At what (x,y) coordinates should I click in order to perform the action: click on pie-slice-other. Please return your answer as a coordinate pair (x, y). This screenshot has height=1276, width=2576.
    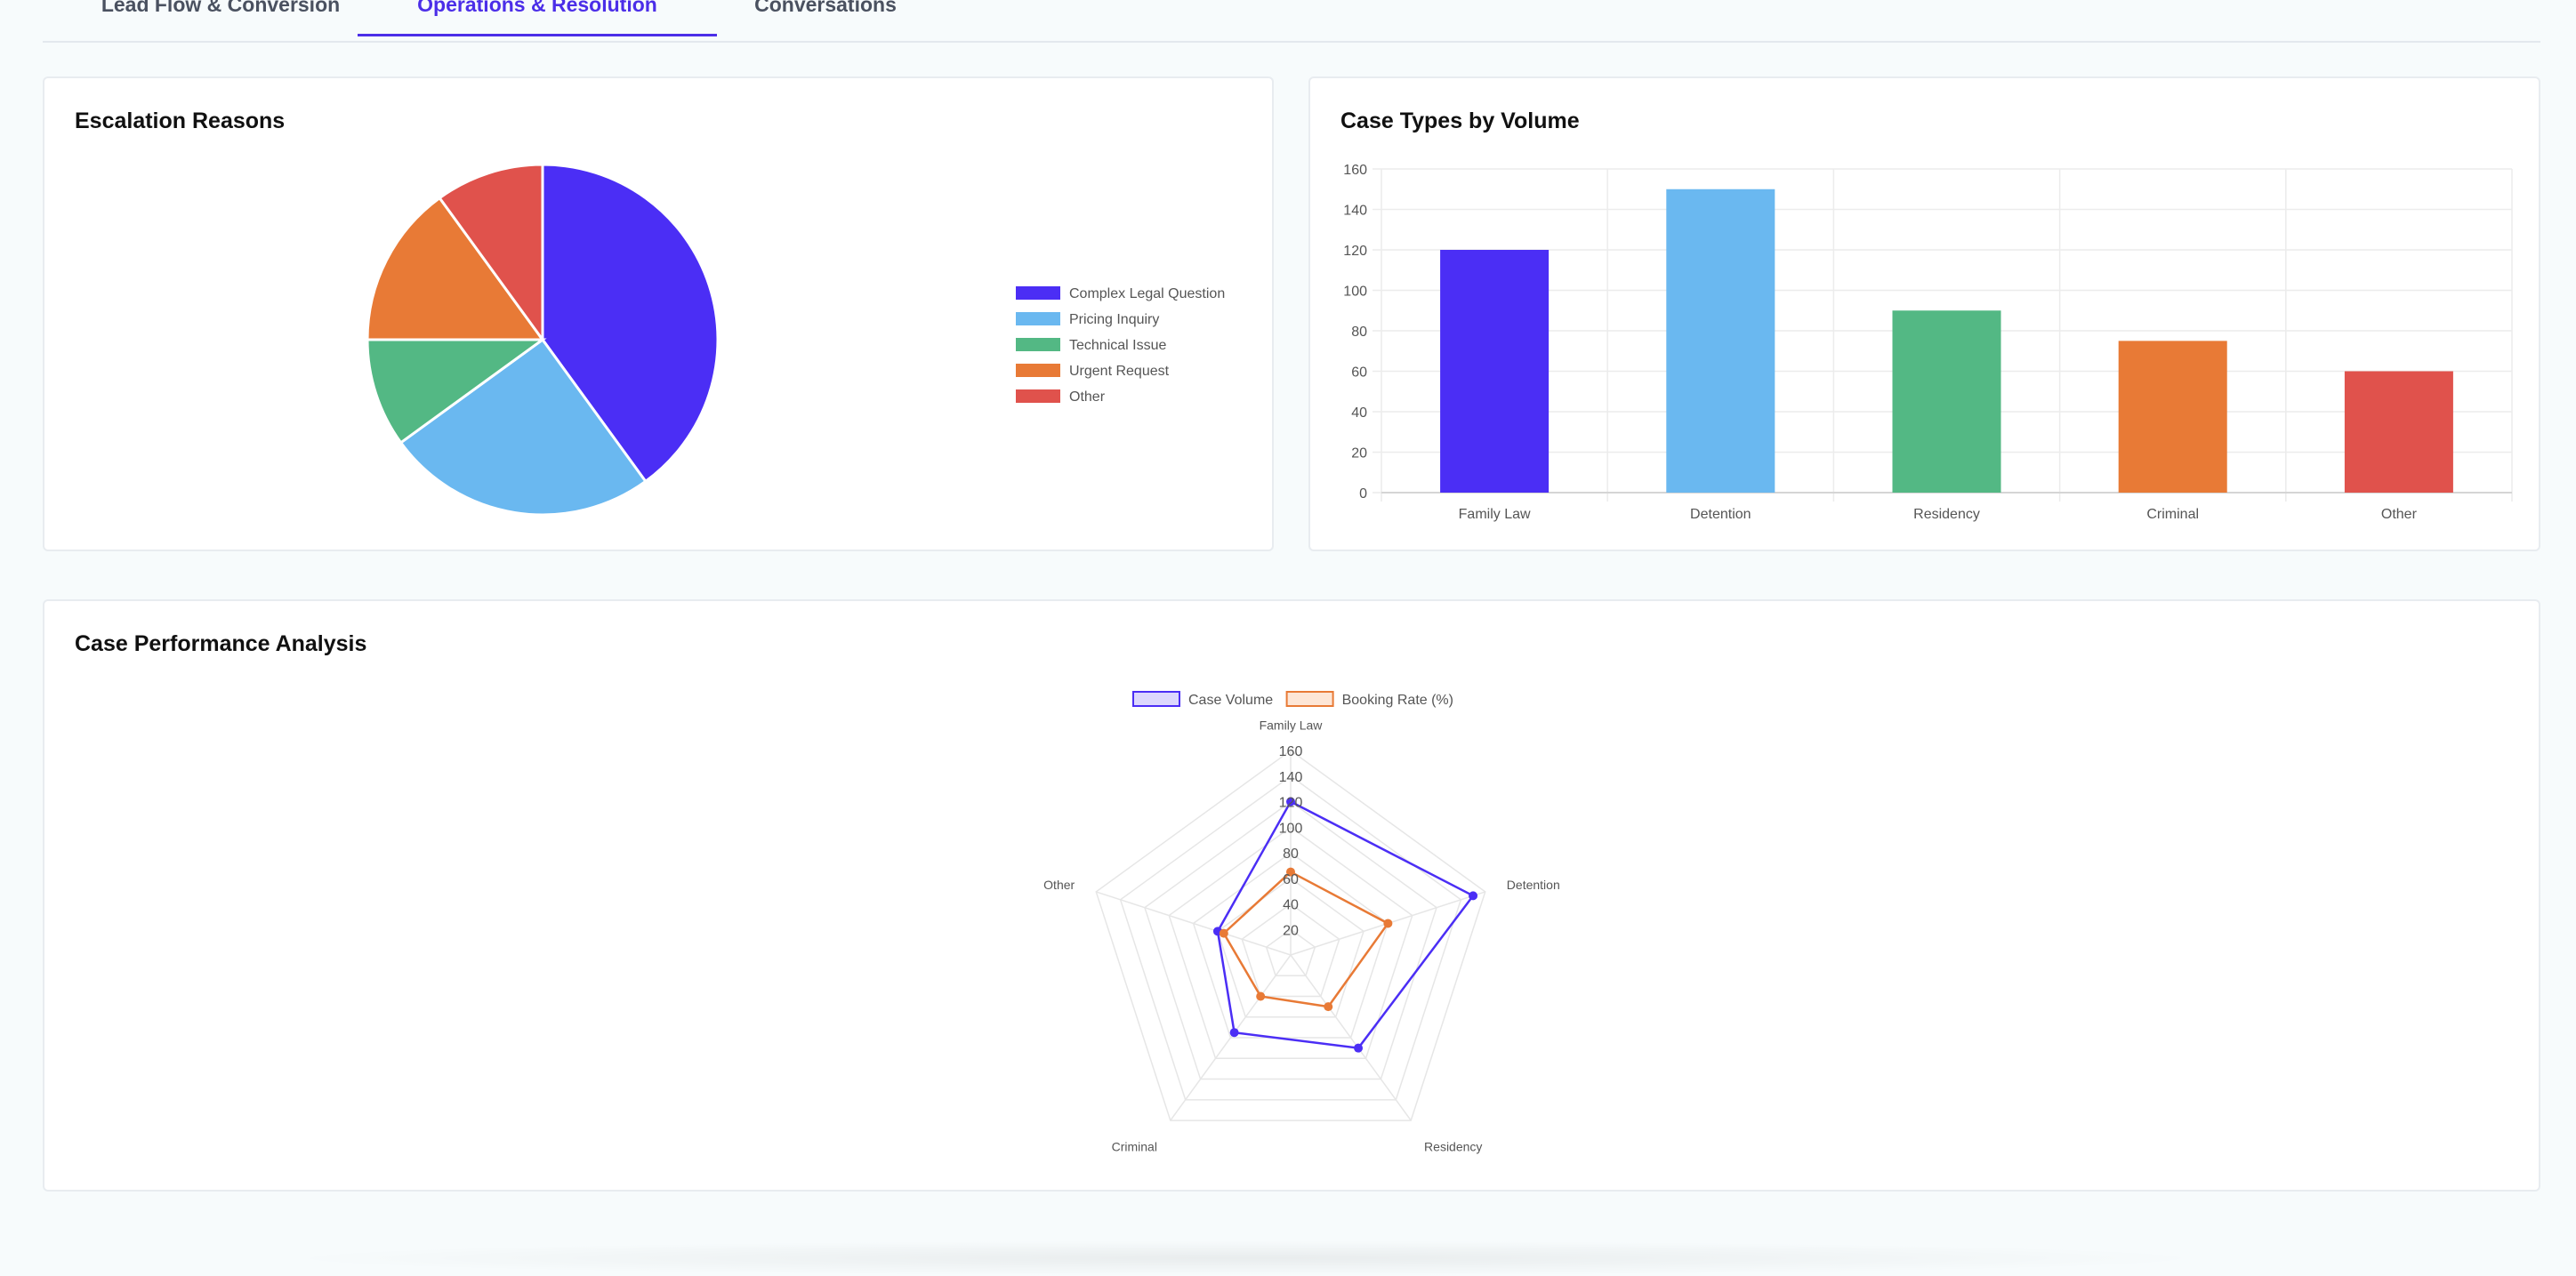
    Looking at the image, I should click on (491, 253).